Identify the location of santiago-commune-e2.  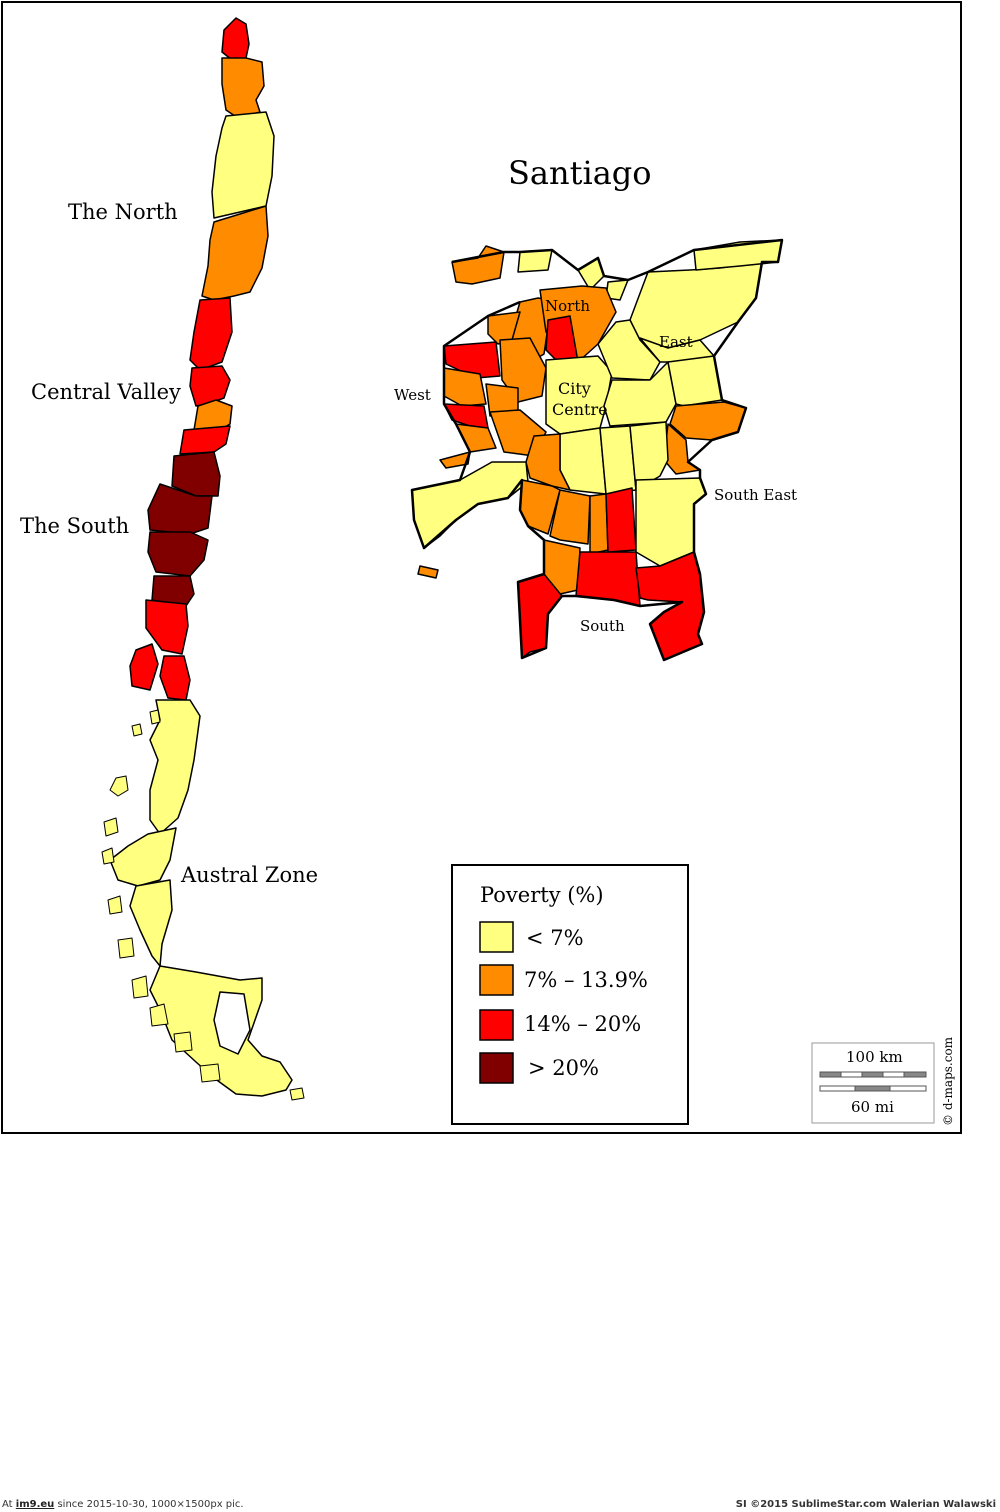
(640, 394).